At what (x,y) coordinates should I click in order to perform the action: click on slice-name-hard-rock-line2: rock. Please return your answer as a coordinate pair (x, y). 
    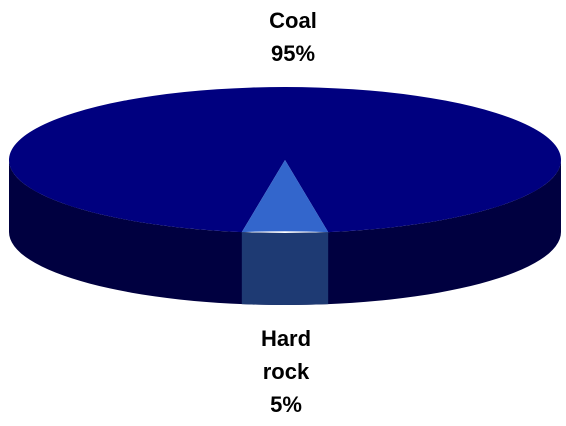
    Looking at the image, I should click on (286, 371).